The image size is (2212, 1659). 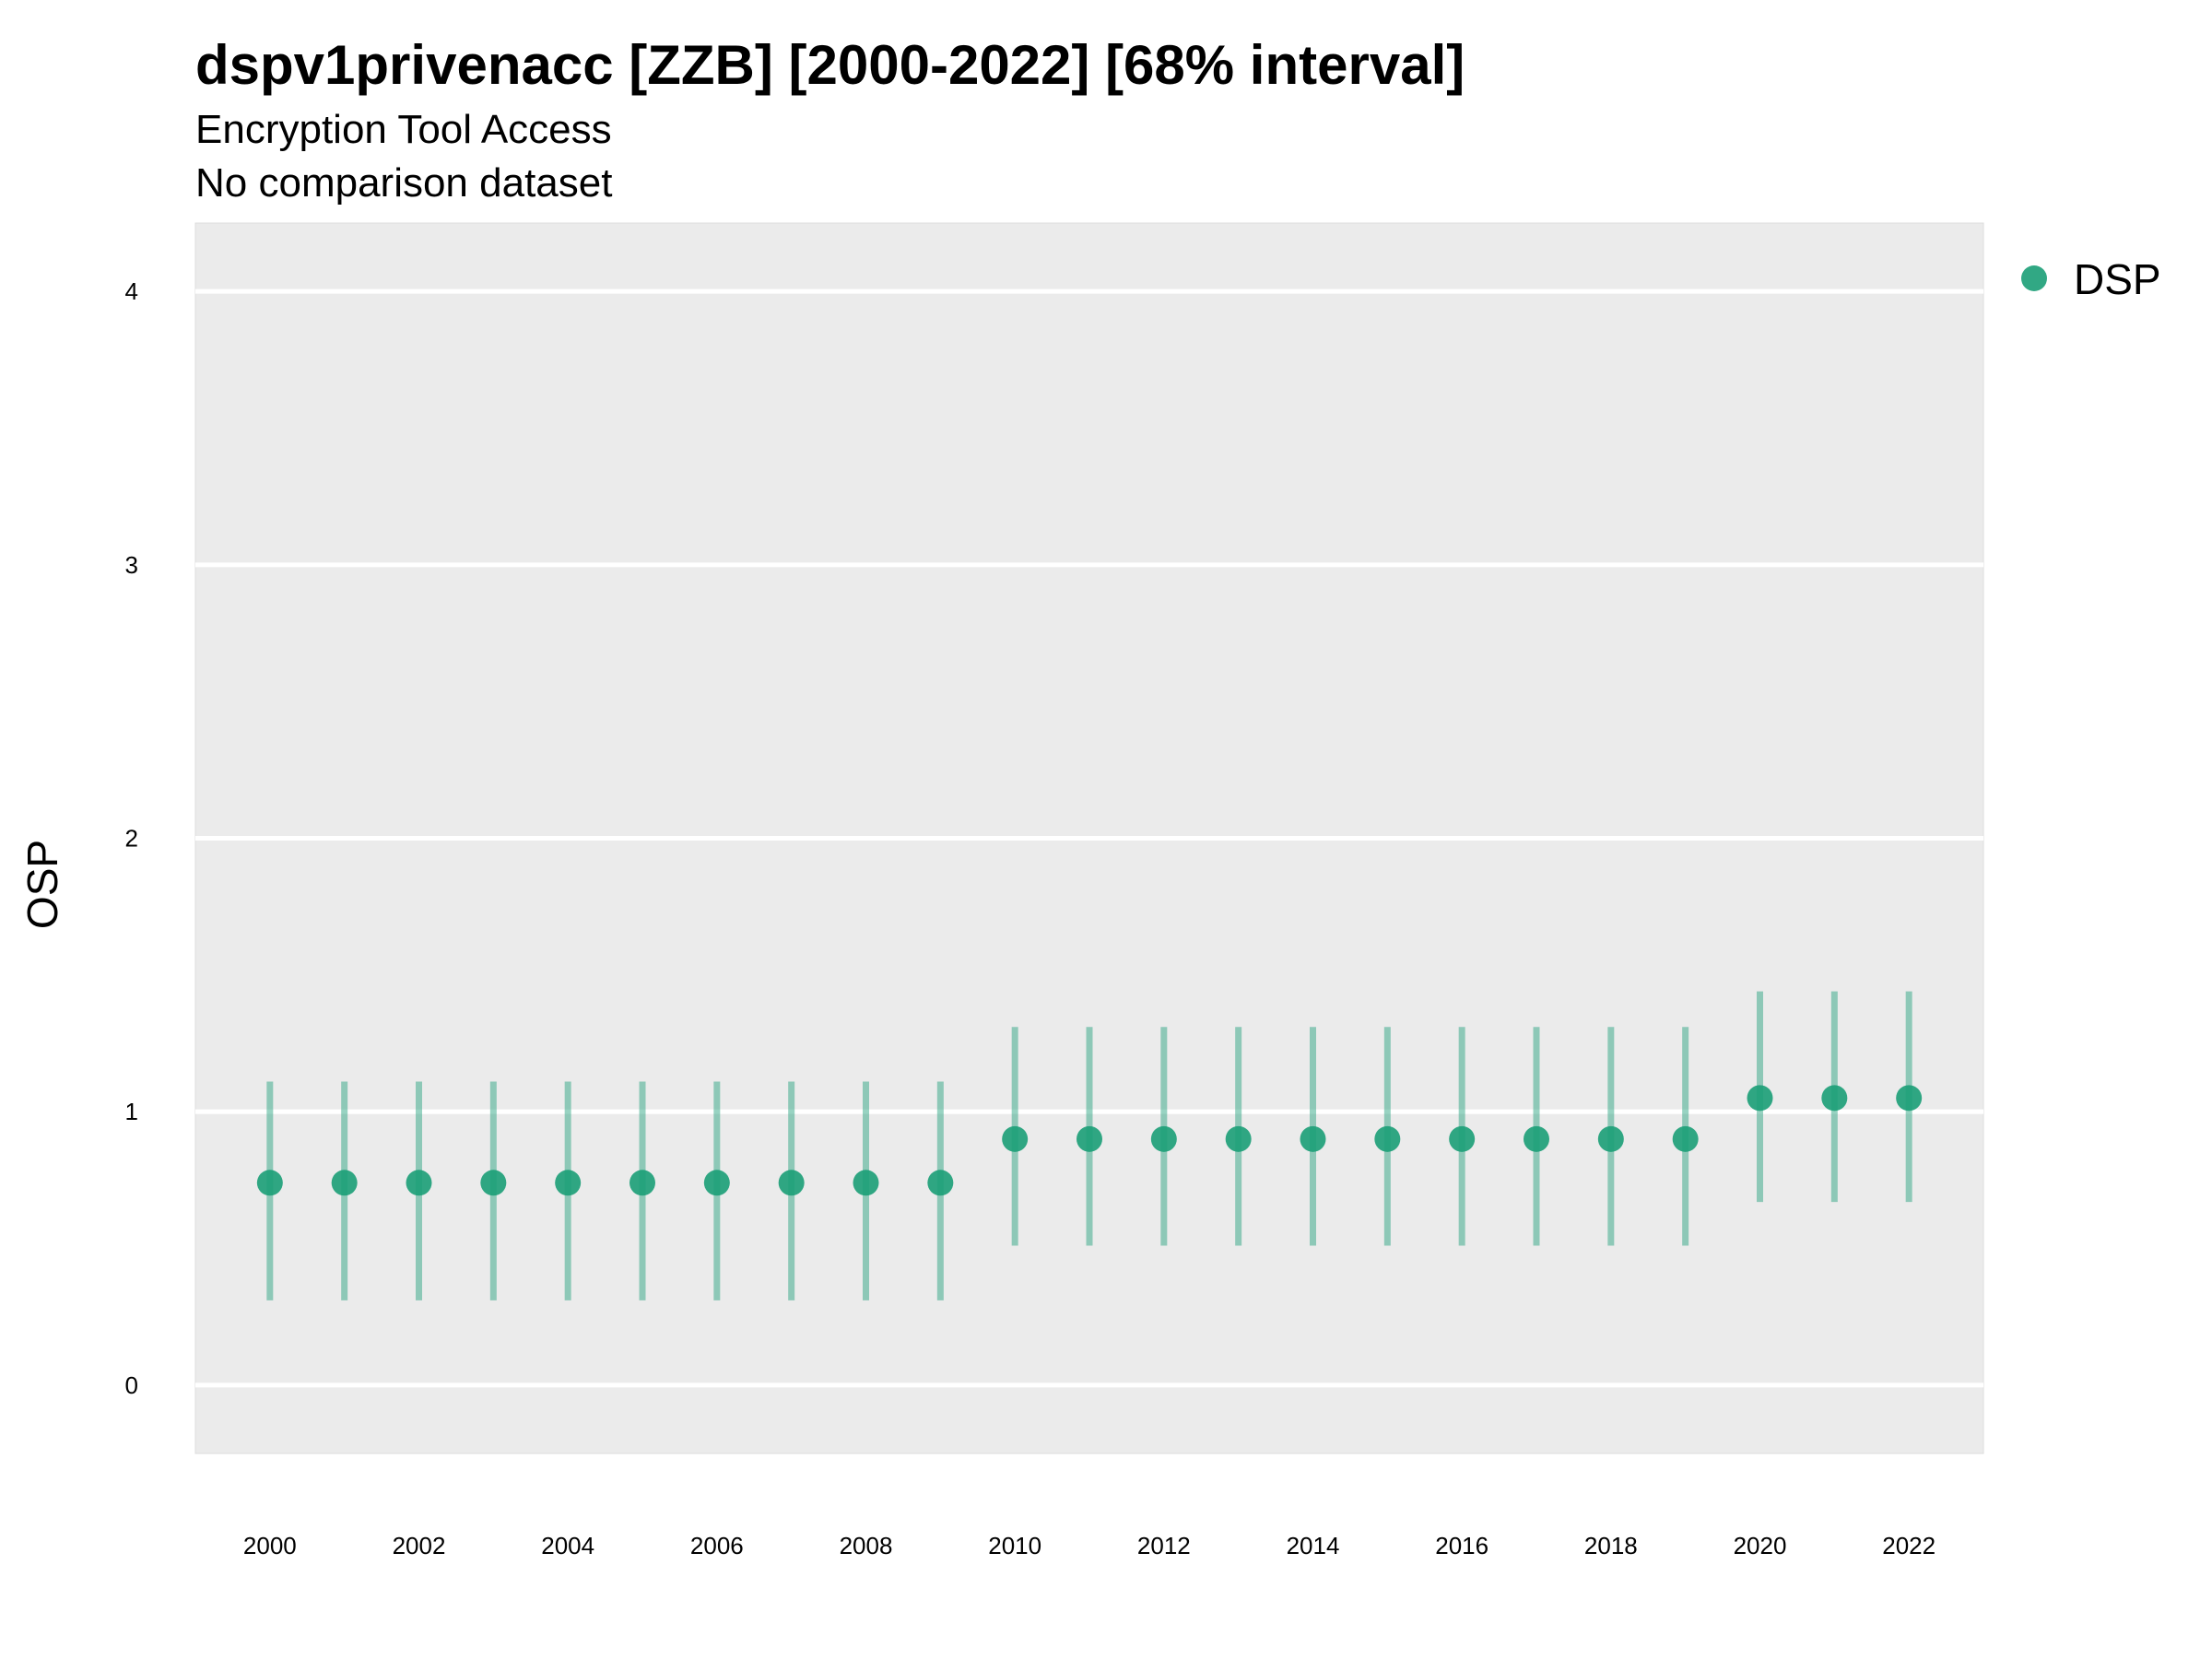 What do you see at coordinates (866, 1545) in the screenshot?
I see `x-tick-label: 2008` at bounding box center [866, 1545].